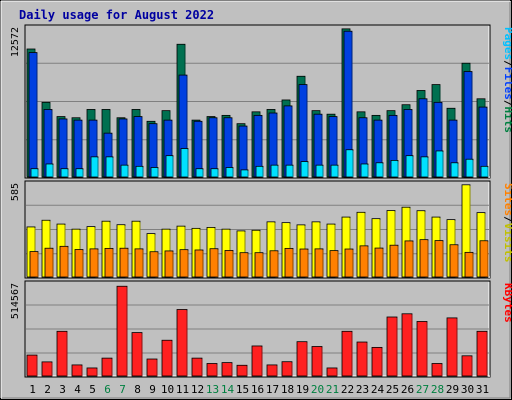  What do you see at coordinates (347, 389) in the screenshot?
I see `x-tick-label-22: 22` at bounding box center [347, 389].